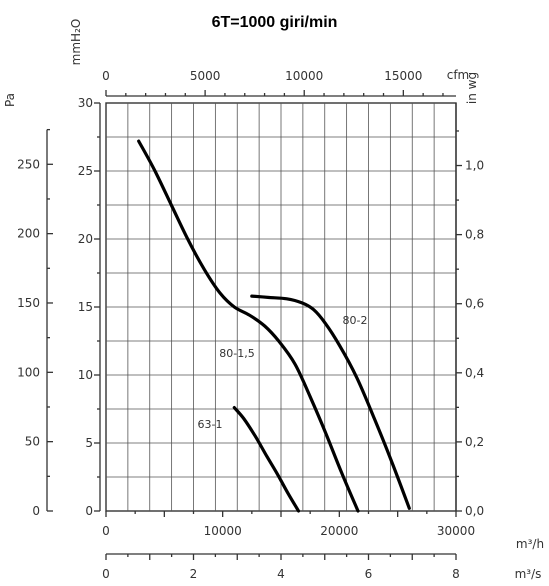  What do you see at coordinates (304, 76) in the screenshot?
I see `cfm-tick-label: 10000` at bounding box center [304, 76].